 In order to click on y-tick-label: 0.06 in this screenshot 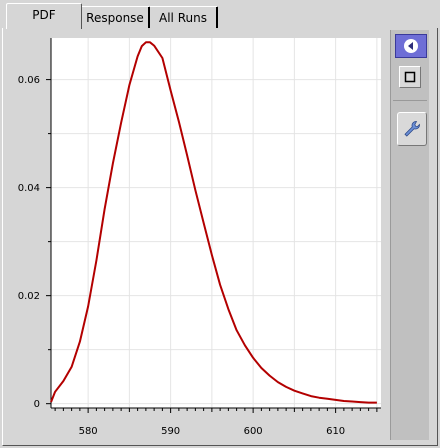, I will do `click(29, 80)`.